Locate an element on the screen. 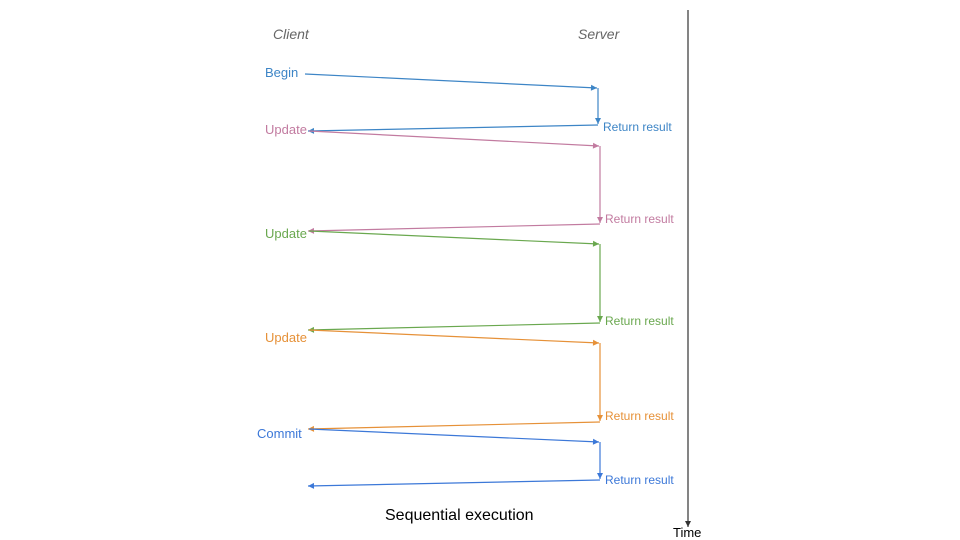  result-label-1: Return result is located at coordinates (637, 127).